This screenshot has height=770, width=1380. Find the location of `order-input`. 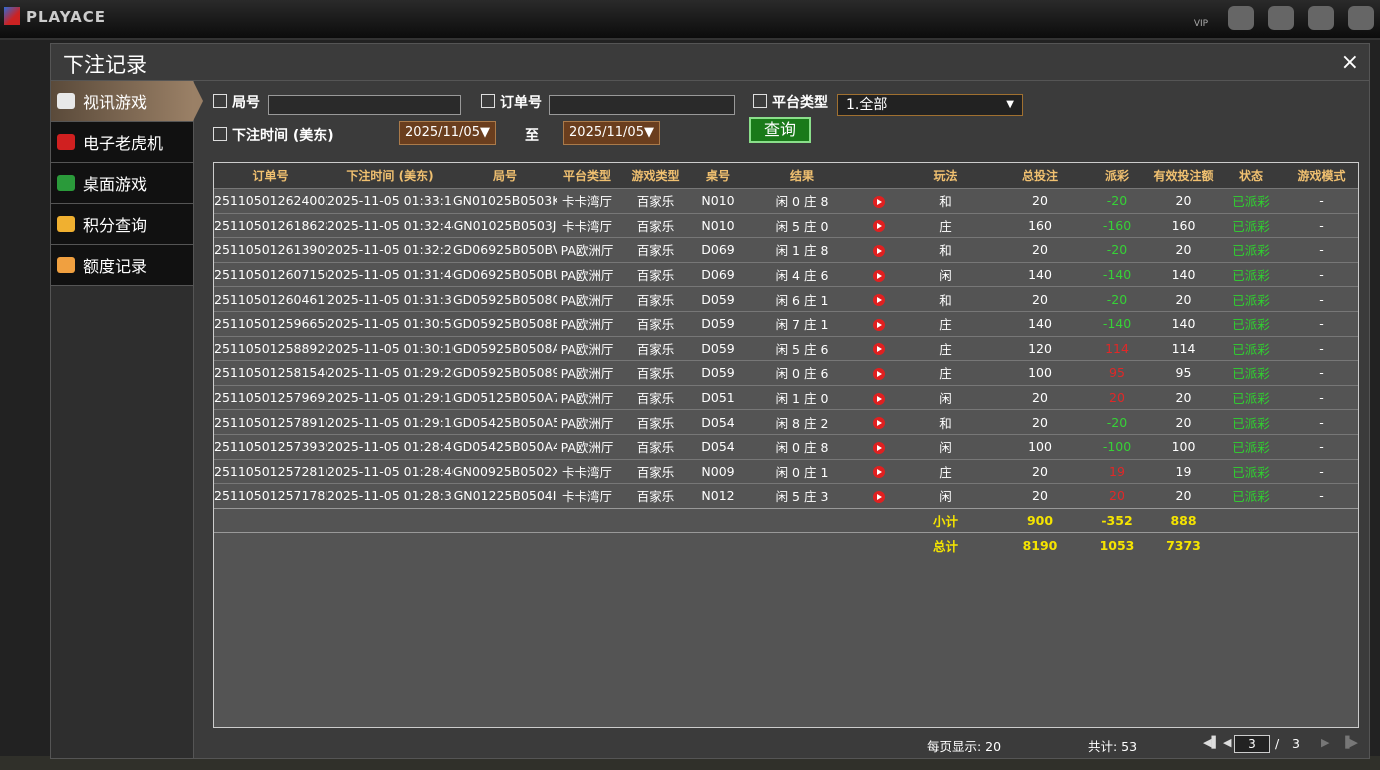

order-input is located at coordinates (642, 105).